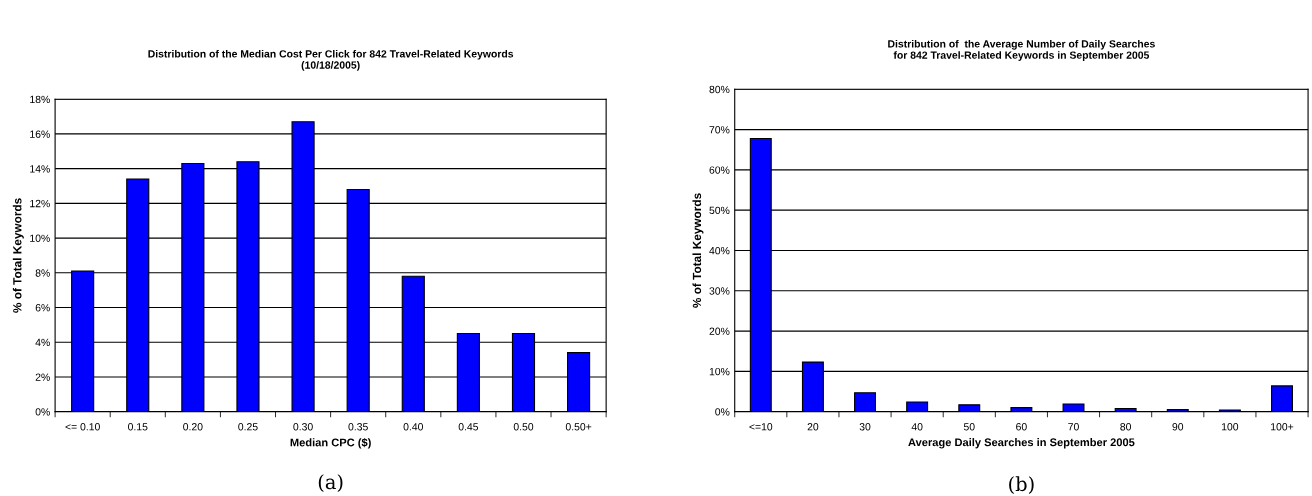 This screenshot has height=496, width=1312. I want to click on x-tick-label: 0.40, so click(413, 427).